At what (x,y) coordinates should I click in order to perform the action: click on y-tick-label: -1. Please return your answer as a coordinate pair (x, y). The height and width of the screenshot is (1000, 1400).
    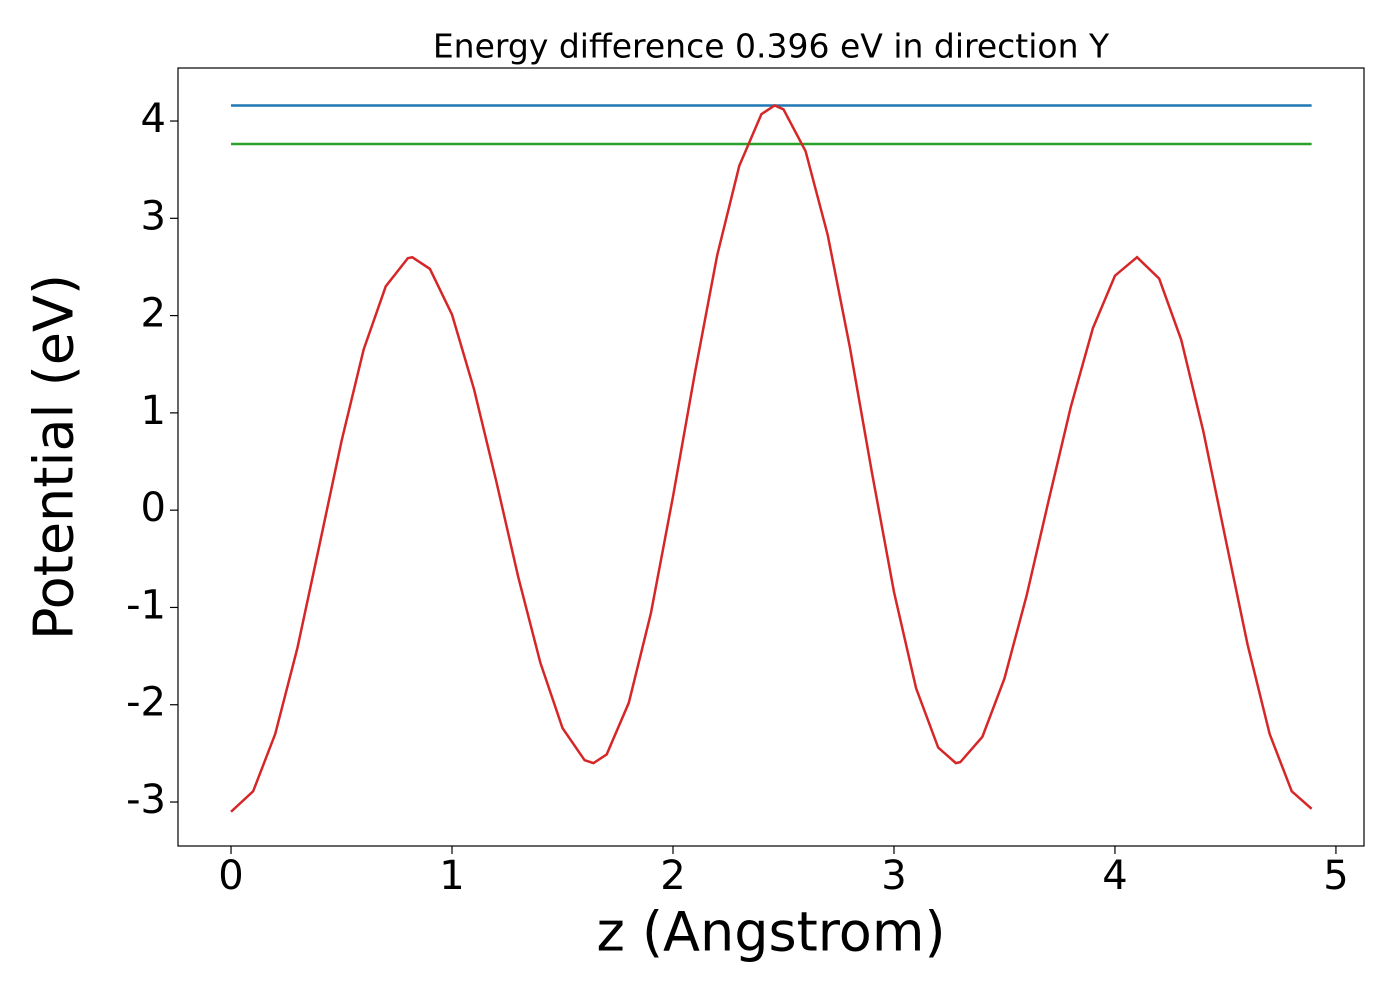
    Looking at the image, I should click on (146, 605).